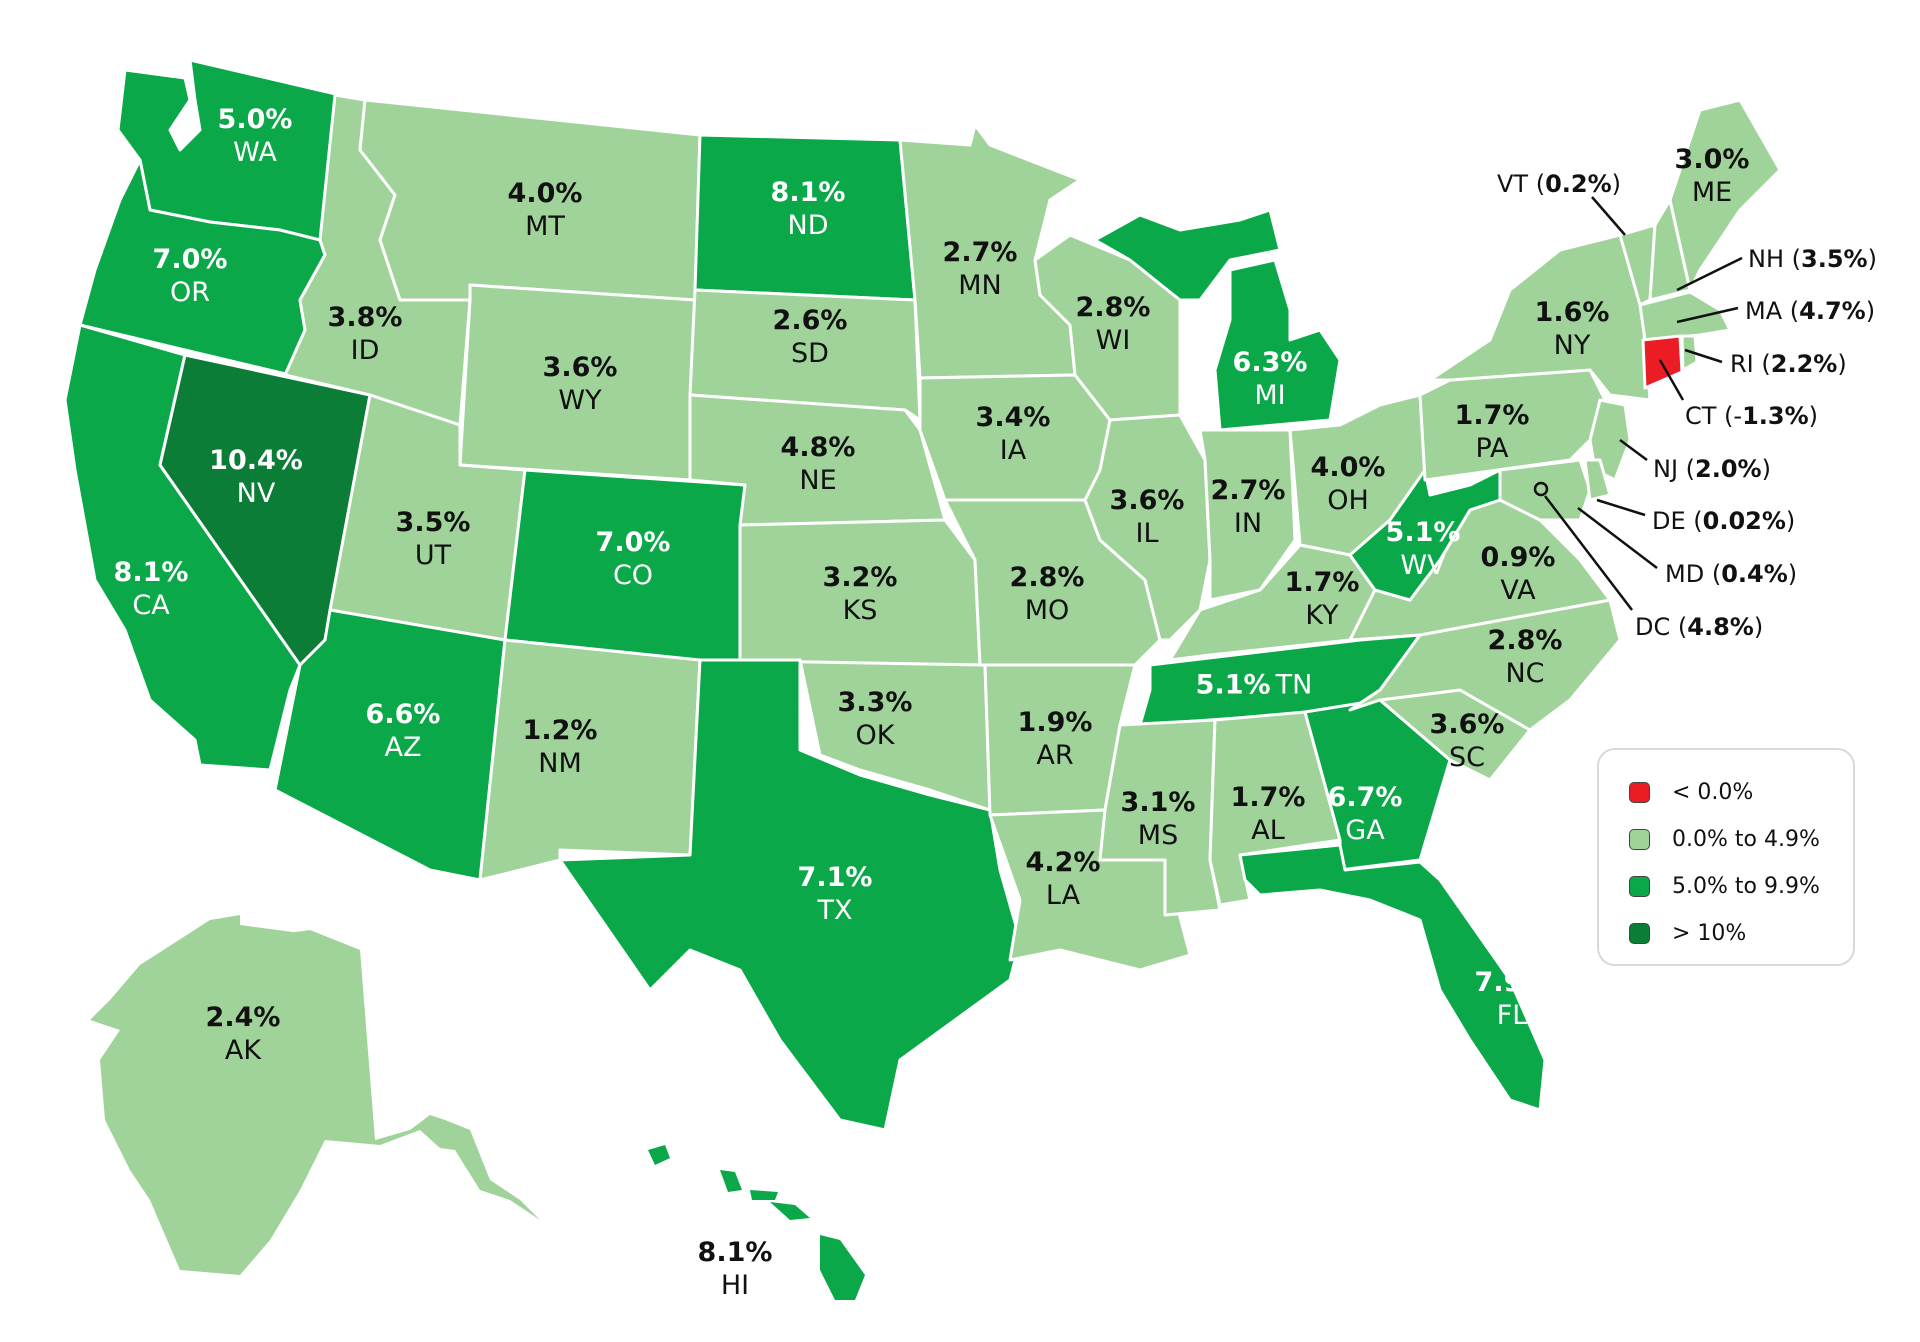 This screenshot has height=1342, width=1920. What do you see at coordinates (1653, 627) in the screenshot?
I see `abbr: DC` at bounding box center [1653, 627].